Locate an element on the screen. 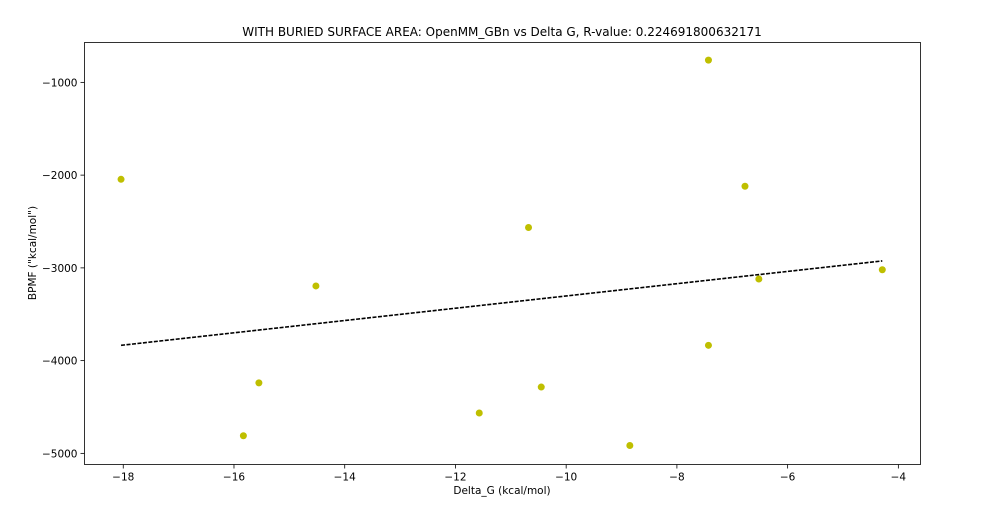 This screenshot has height=506, width=1004. y-tick-label: −2000 is located at coordinates (60, 176).